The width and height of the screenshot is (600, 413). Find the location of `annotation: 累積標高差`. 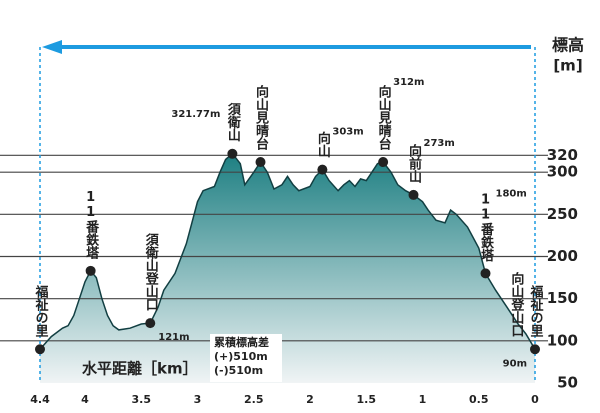

annotation: 累積標高差 is located at coordinates (241, 342).